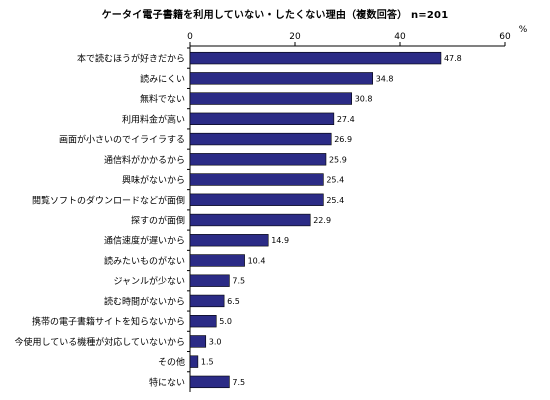 This screenshot has width=550, height=400. What do you see at coordinates (233, 301) in the screenshot?
I see `value-label: 6.5` at bounding box center [233, 301].